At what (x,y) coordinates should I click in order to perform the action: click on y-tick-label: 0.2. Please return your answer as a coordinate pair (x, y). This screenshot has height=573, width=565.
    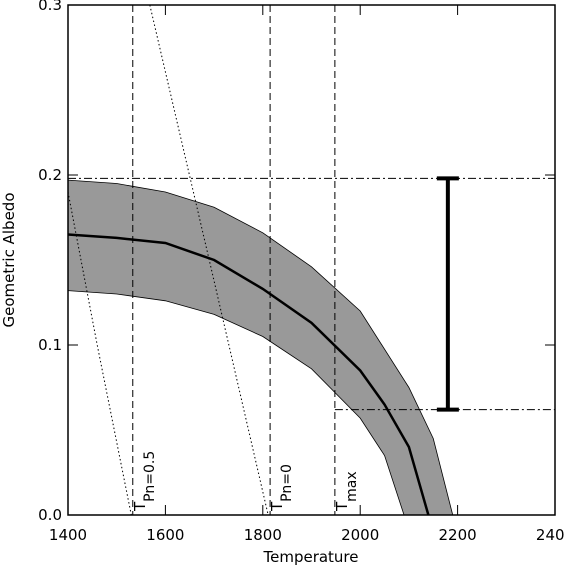
    Looking at the image, I should click on (50, 175).